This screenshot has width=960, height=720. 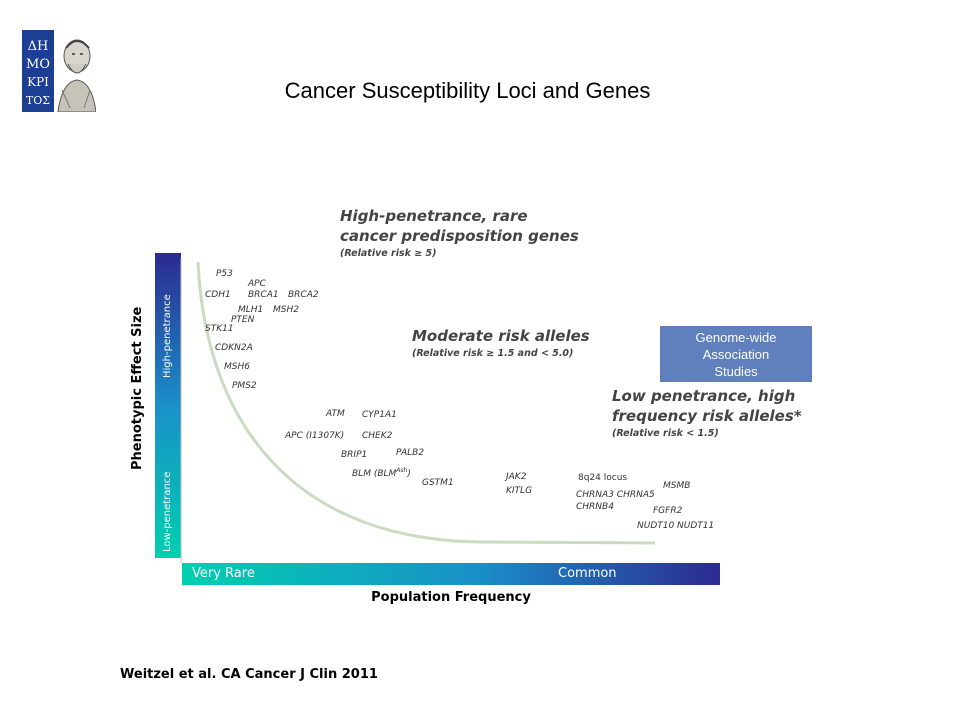 What do you see at coordinates (434, 216) in the screenshot?
I see `high-penetrance-line1: High-penetrance, rare` at bounding box center [434, 216].